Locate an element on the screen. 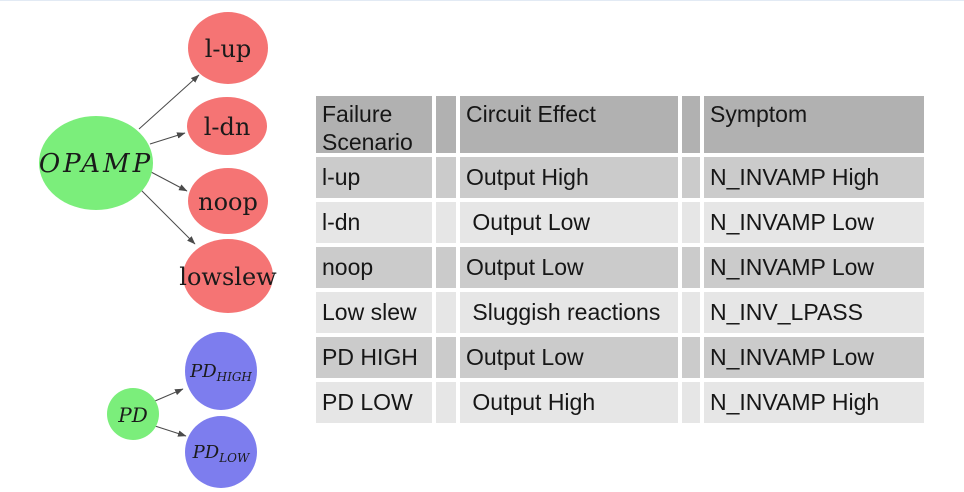 The image size is (964, 492). l-dn-node is located at coordinates (227, 126).